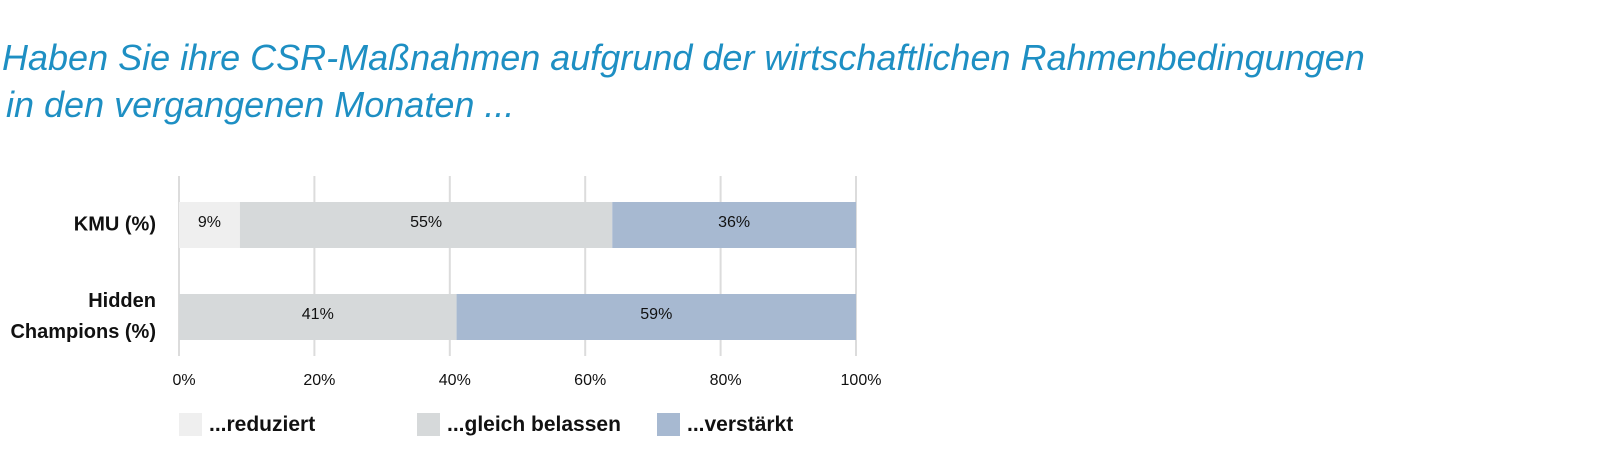  Describe the element at coordinates (517, 271) in the screenshot. I see `bars: 9% 55% 36% 41% 59%` at that location.